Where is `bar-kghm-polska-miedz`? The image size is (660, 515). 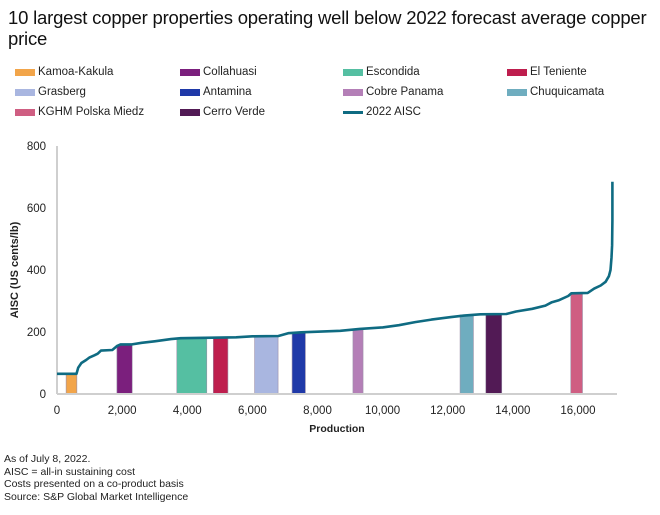
bar-kghm-polska-miedz is located at coordinates (576, 343).